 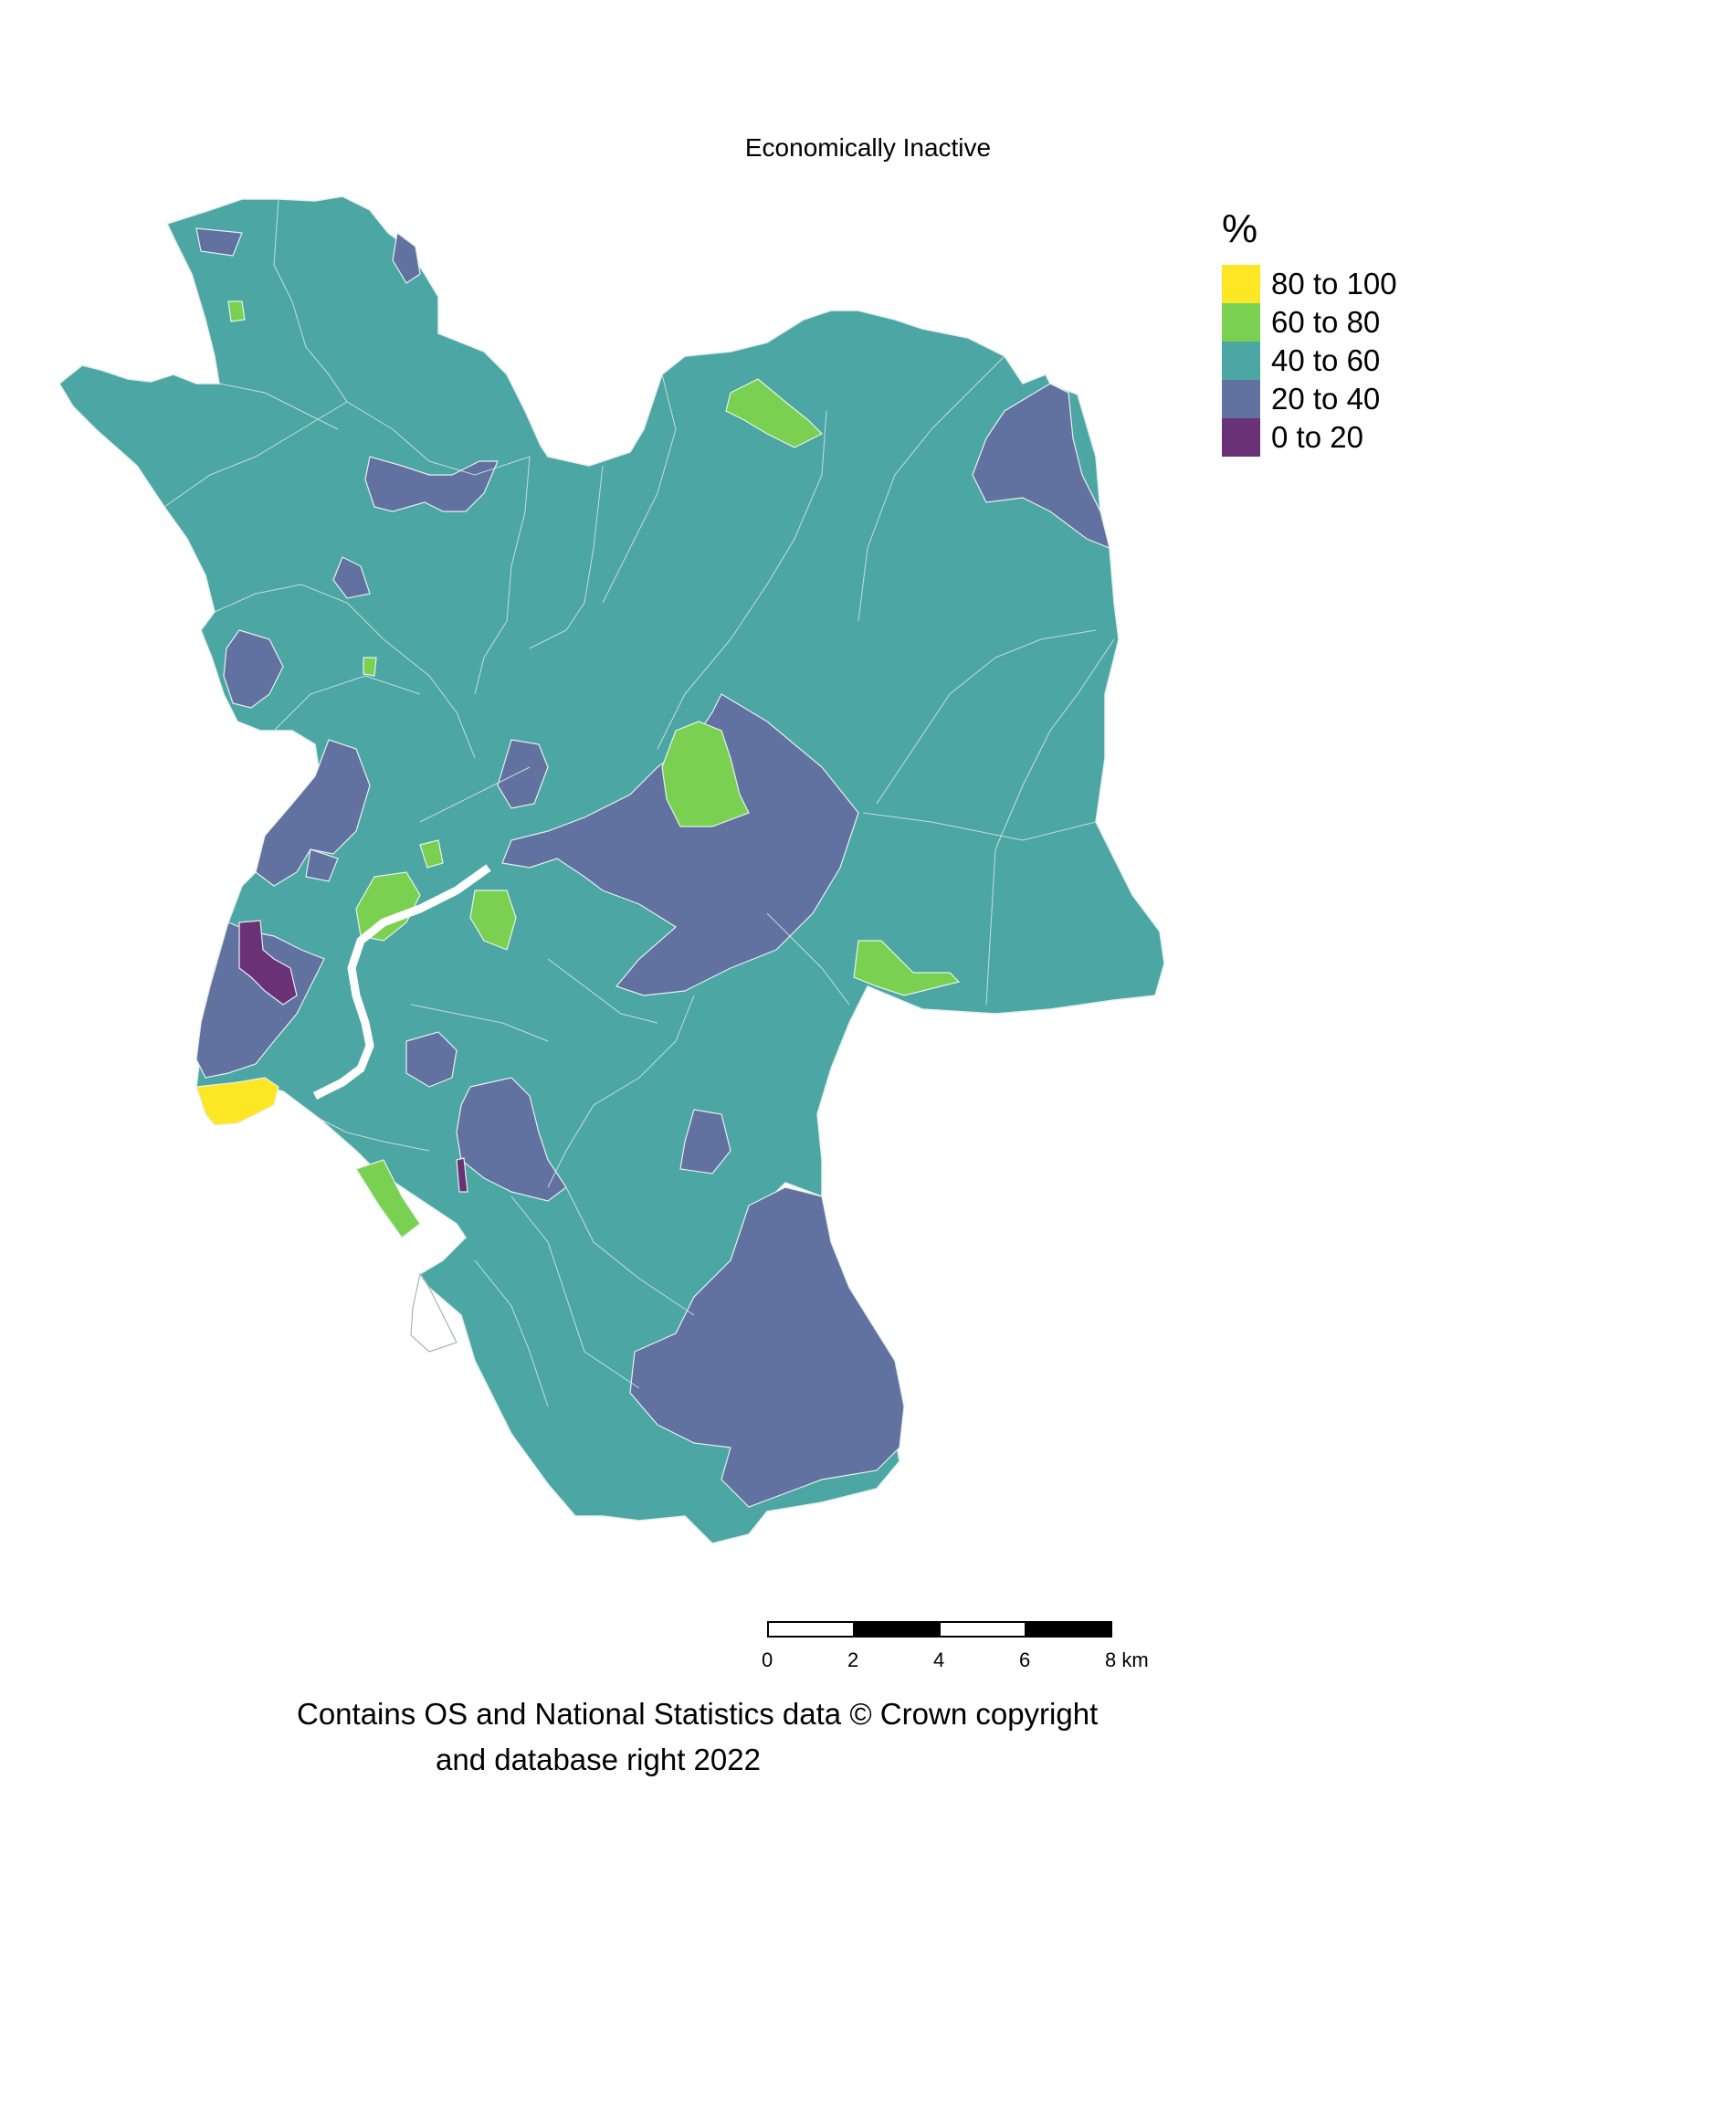 What do you see at coordinates (1127, 1659) in the screenshot?
I see `scale-tick-label: 8 km` at bounding box center [1127, 1659].